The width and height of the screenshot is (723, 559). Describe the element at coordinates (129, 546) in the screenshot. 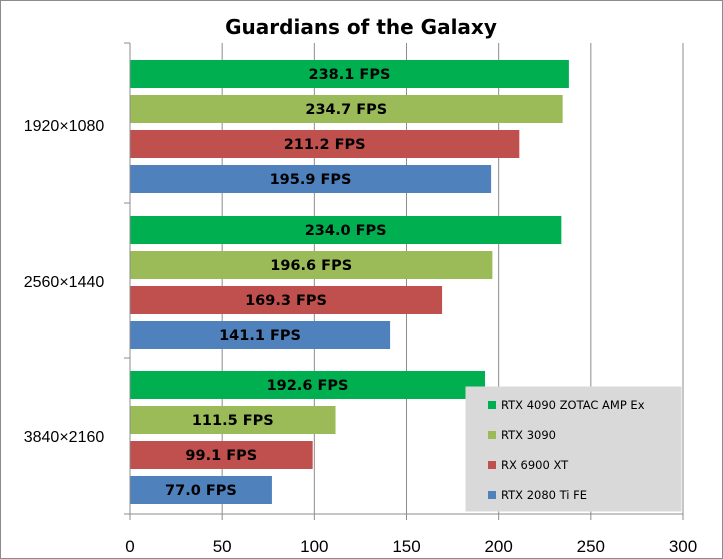

I see `x-tick-label: 0` at that location.